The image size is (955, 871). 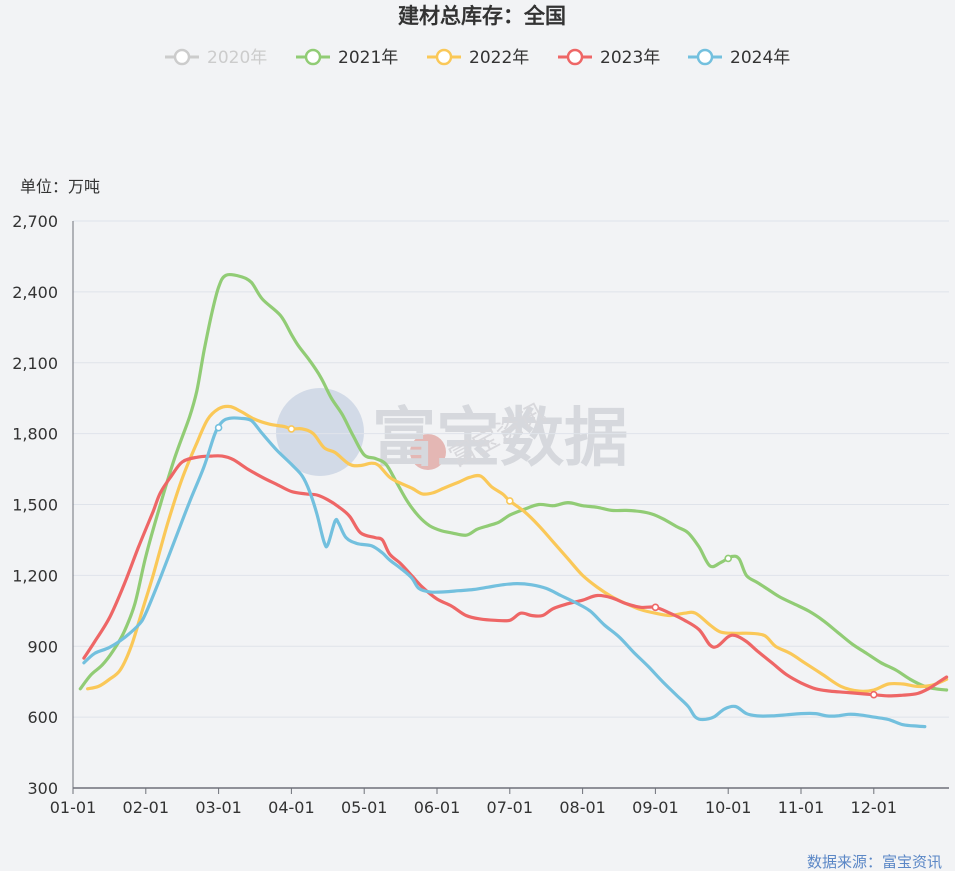 What do you see at coordinates (874, 807) in the screenshot?
I see `x-tick-label: 12-01` at bounding box center [874, 807].